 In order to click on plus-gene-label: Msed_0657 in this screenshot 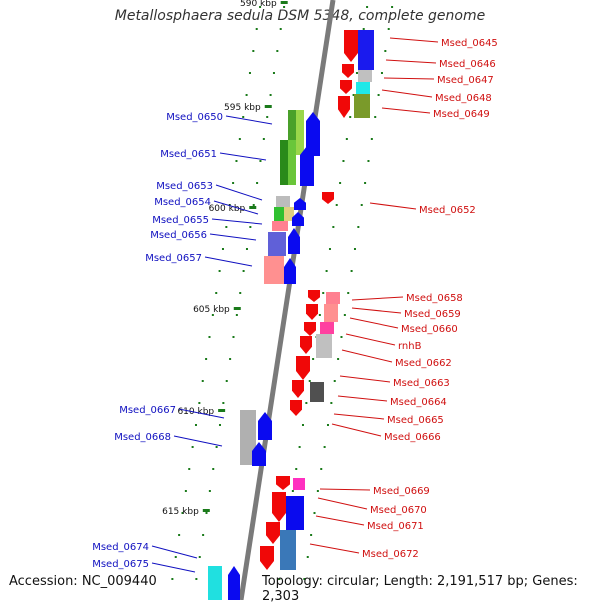, I will do `click(173, 258)`.